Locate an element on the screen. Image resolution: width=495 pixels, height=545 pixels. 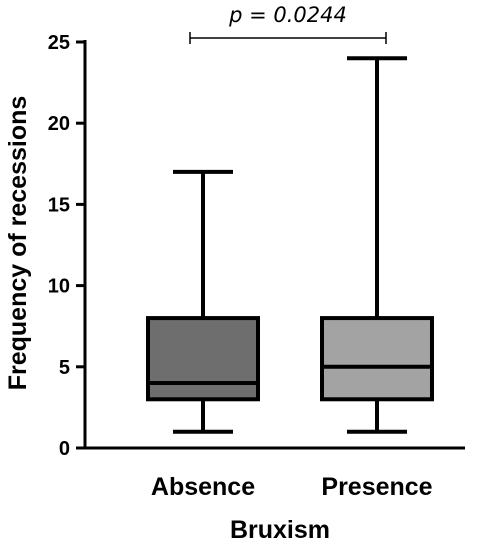
significance-annotation: p = 0.0244 is located at coordinates (288, 23).